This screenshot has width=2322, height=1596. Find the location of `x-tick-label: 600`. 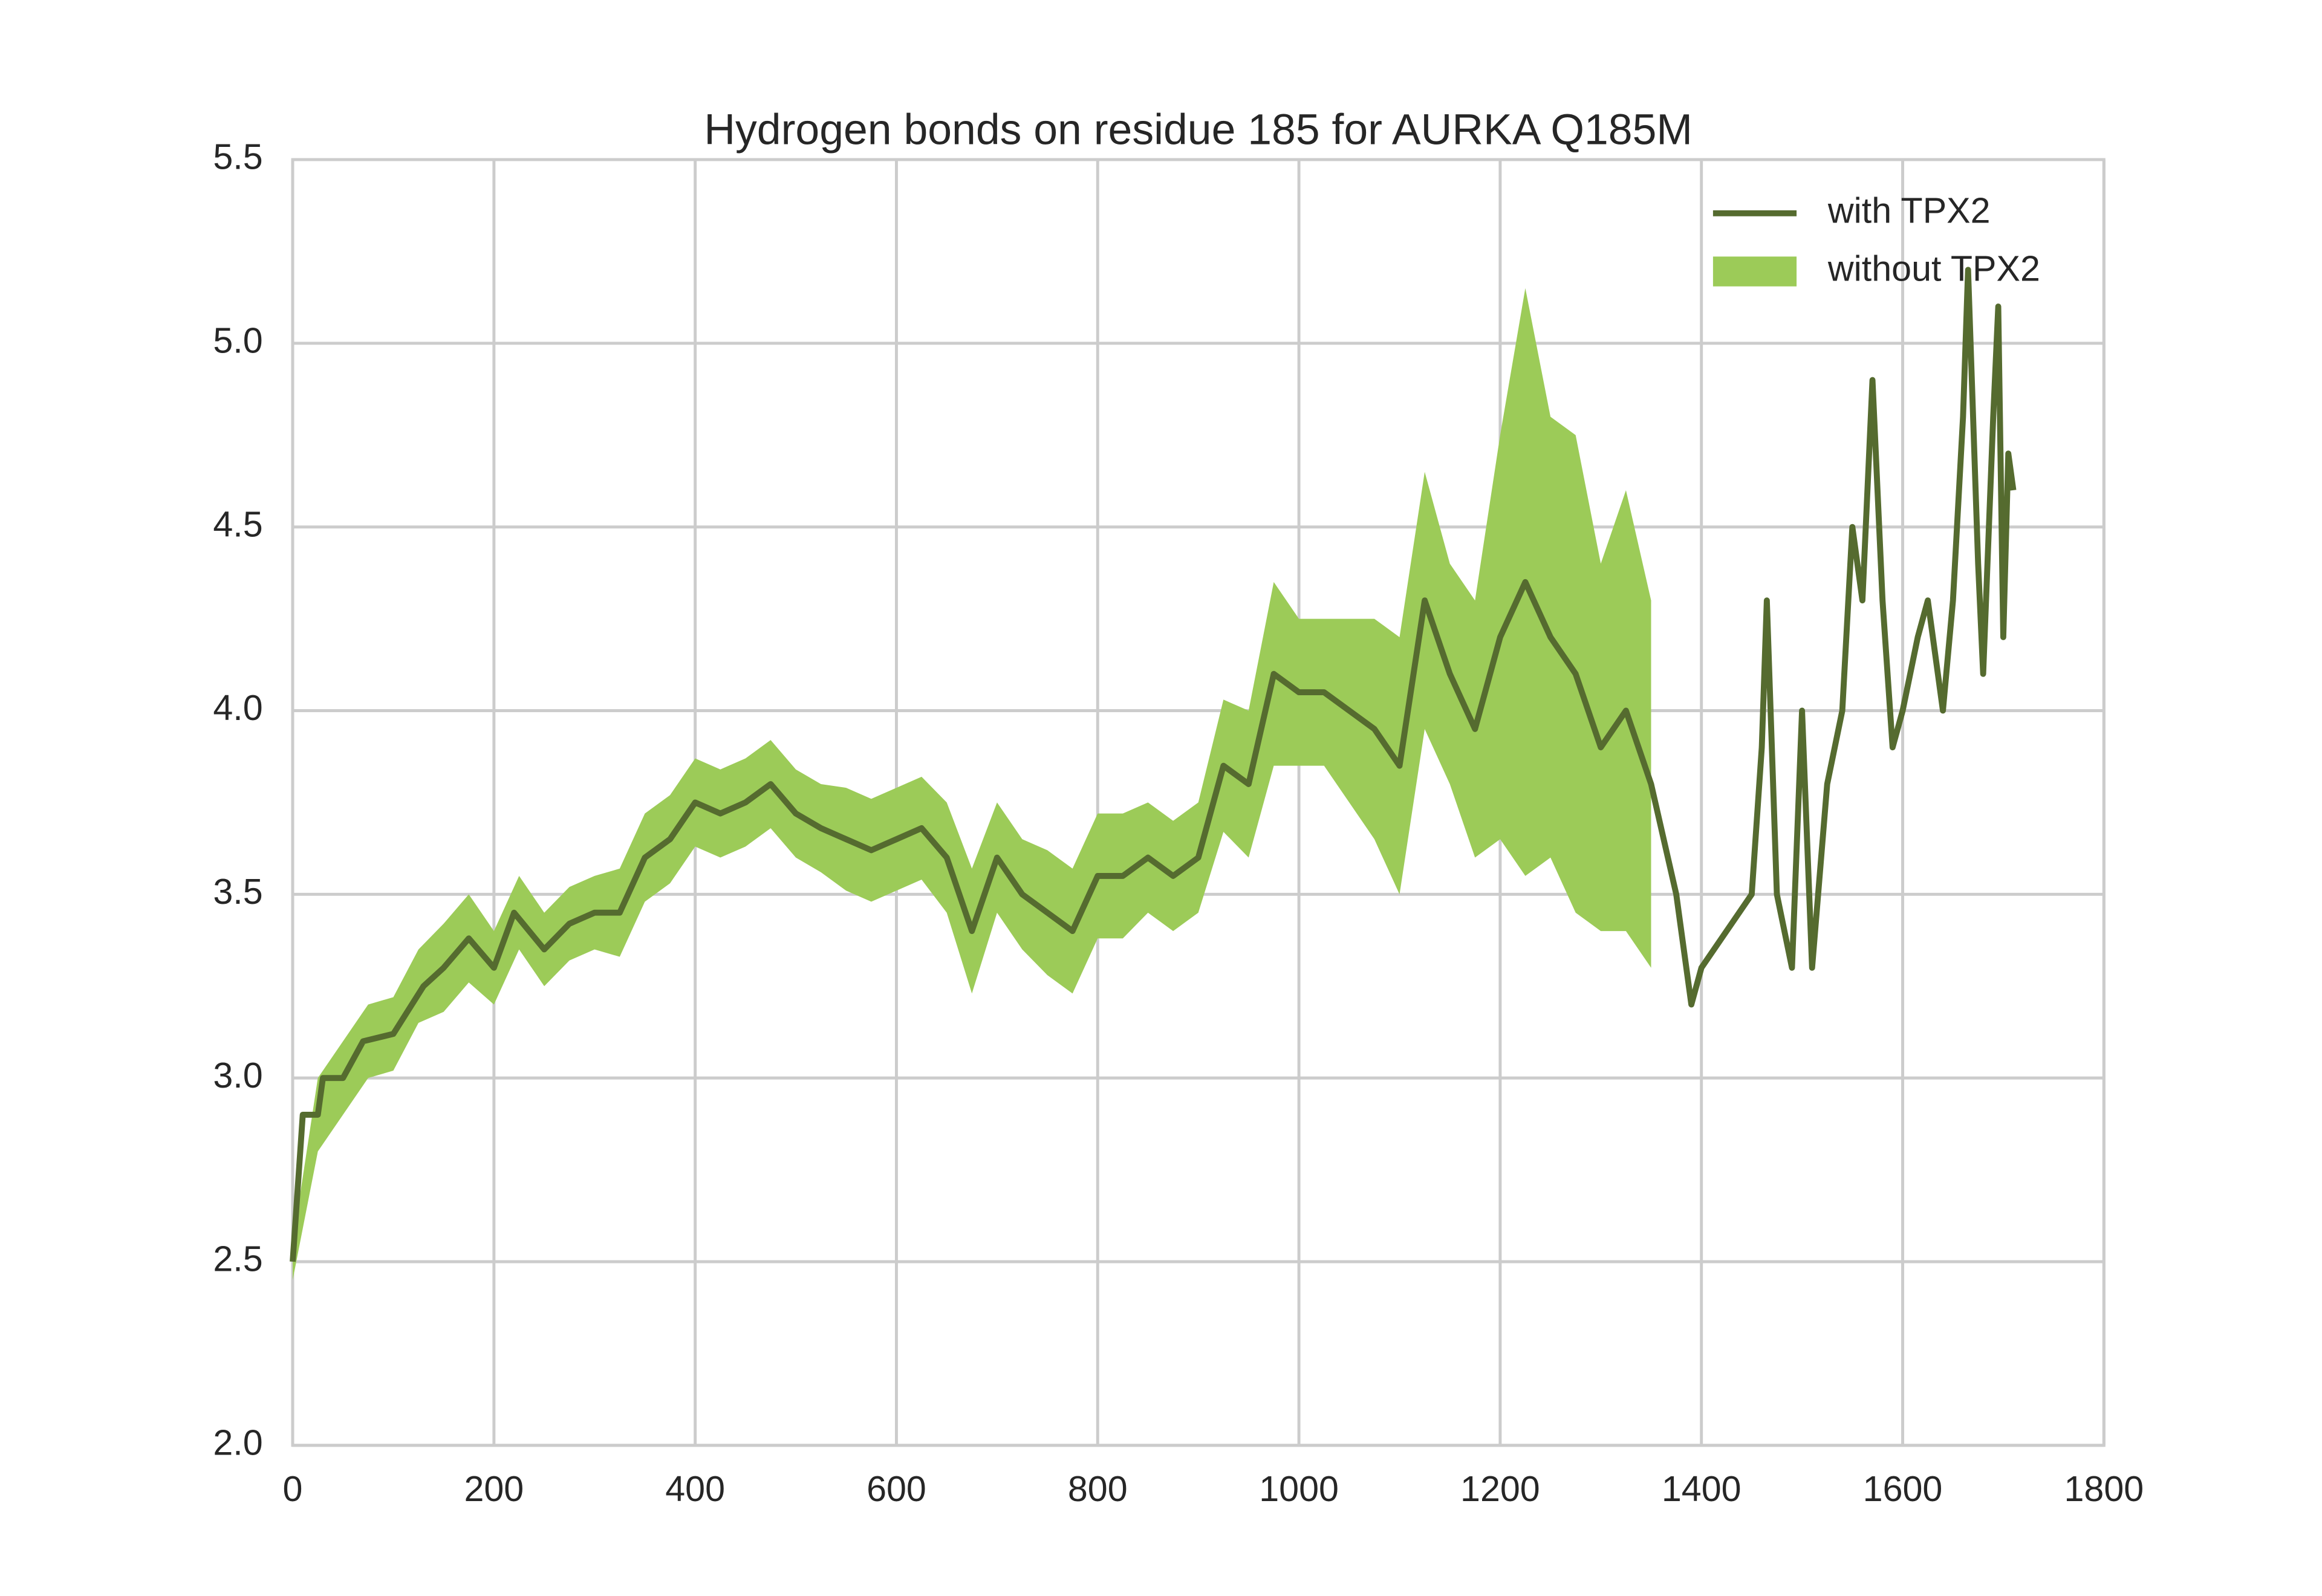

x-tick-label: 600 is located at coordinates (896, 1488).